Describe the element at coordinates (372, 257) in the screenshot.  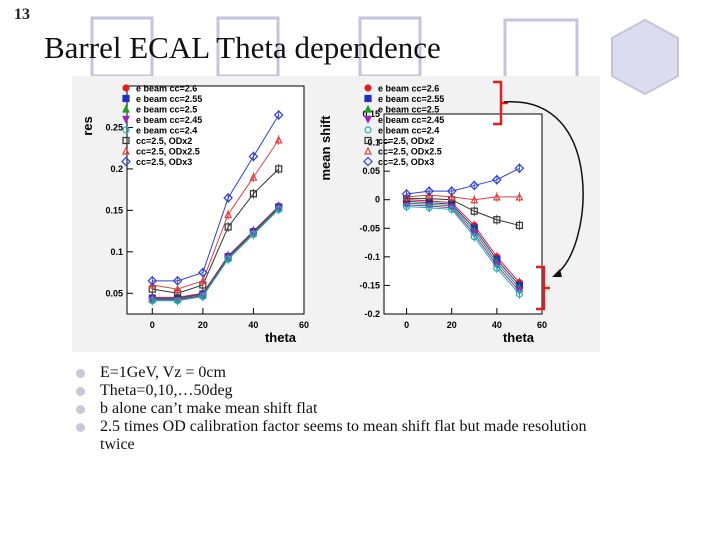
I see `y-tick-label: -0.1` at that location.